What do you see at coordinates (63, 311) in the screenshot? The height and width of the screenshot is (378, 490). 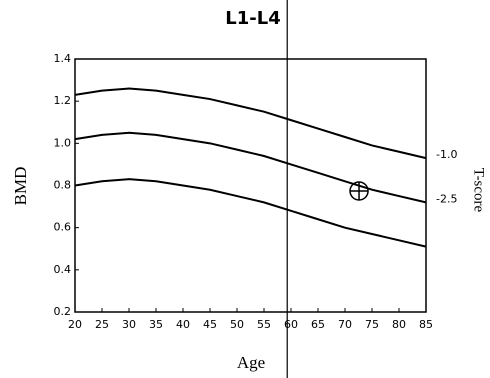 I see `y-tick-label: 0.2` at bounding box center [63, 311].